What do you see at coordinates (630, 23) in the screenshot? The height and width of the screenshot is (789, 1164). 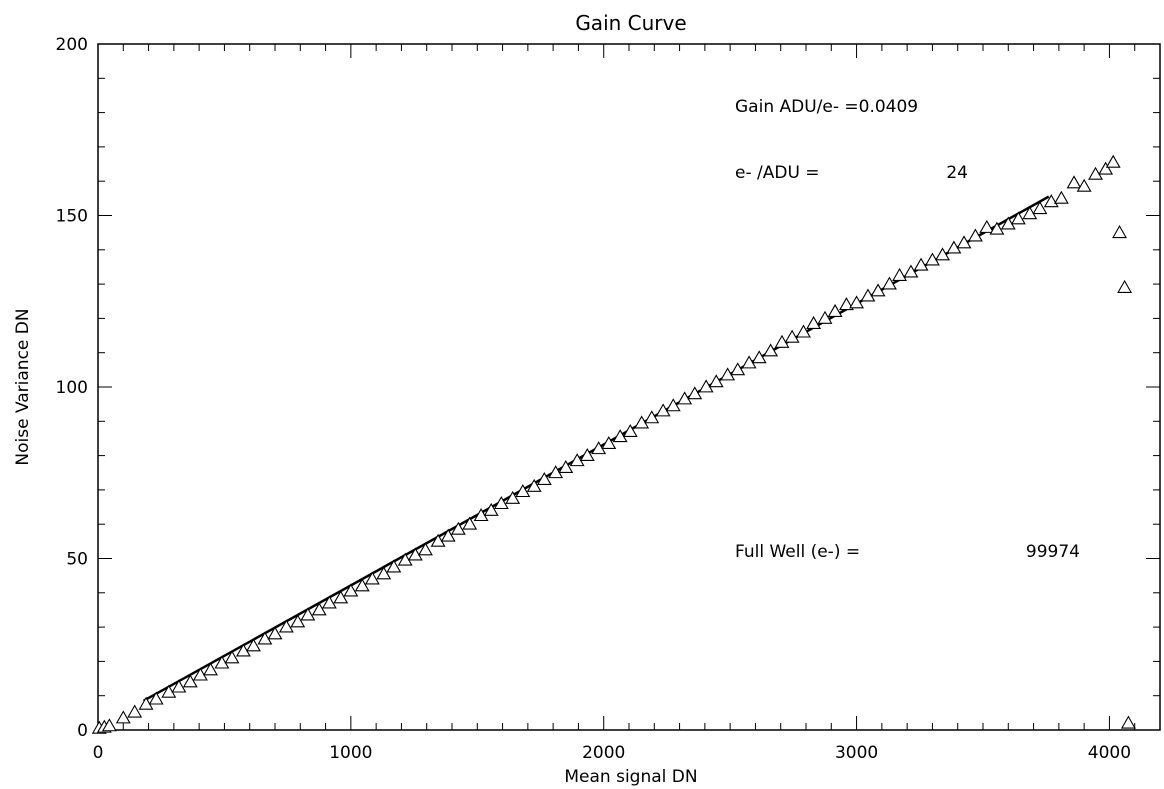 I see `chart-title: Gain Curve` at bounding box center [630, 23].